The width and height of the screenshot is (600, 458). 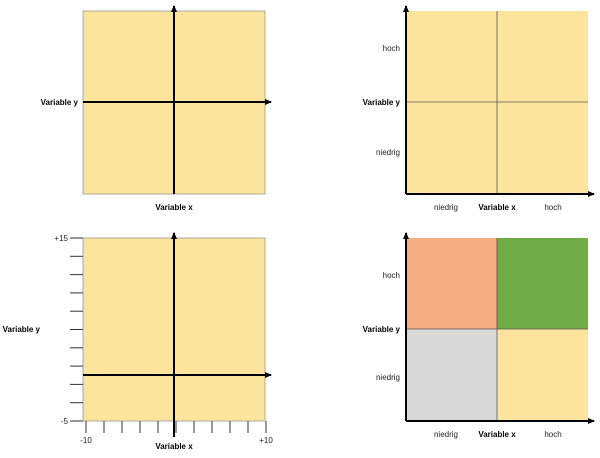 What do you see at coordinates (391, 48) in the screenshot?
I see `panel-2-y-high: hoch` at bounding box center [391, 48].